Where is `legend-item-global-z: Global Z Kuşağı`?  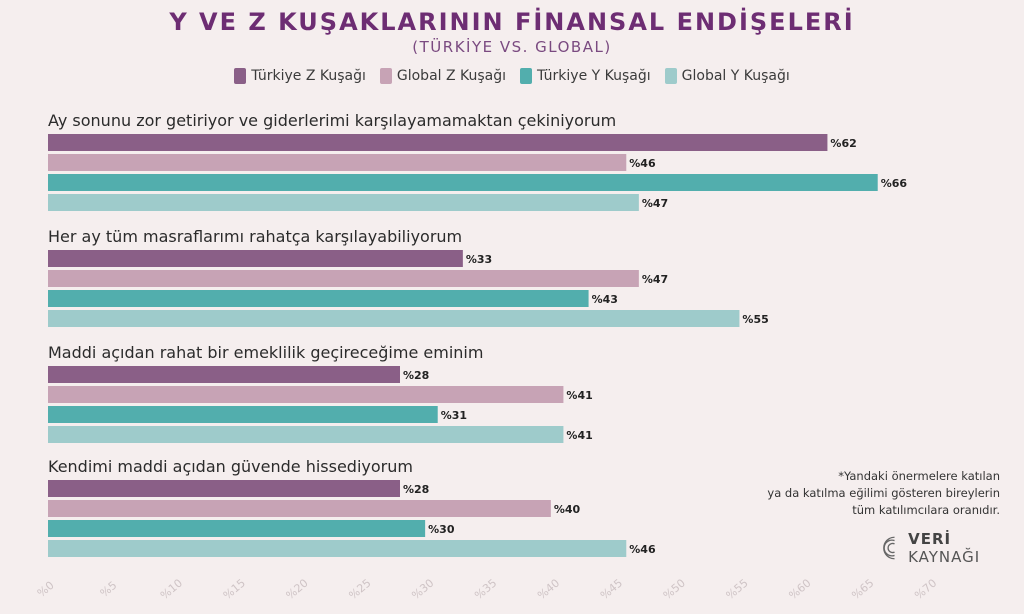 legend-item-global-z: Global Z Kuşağı is located at coordinates (443, 76).